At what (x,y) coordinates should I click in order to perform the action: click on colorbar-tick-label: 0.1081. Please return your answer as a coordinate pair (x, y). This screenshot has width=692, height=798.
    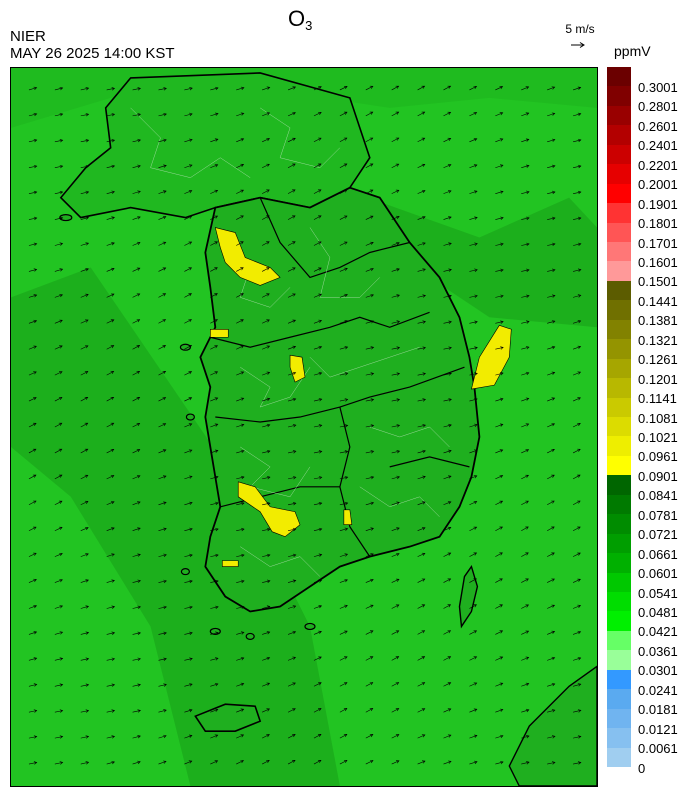
    Looking at the image, I should click on (658, 418).